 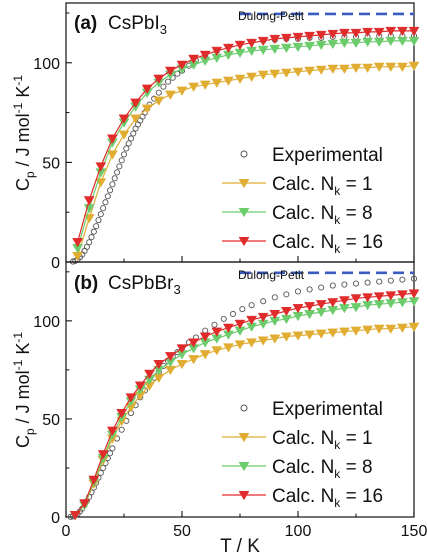 What do you see at coordinates (244, 531) in the screenshot?
I see `x-tick-labels: 0 50 100 150` at bounding box center [244, 531].